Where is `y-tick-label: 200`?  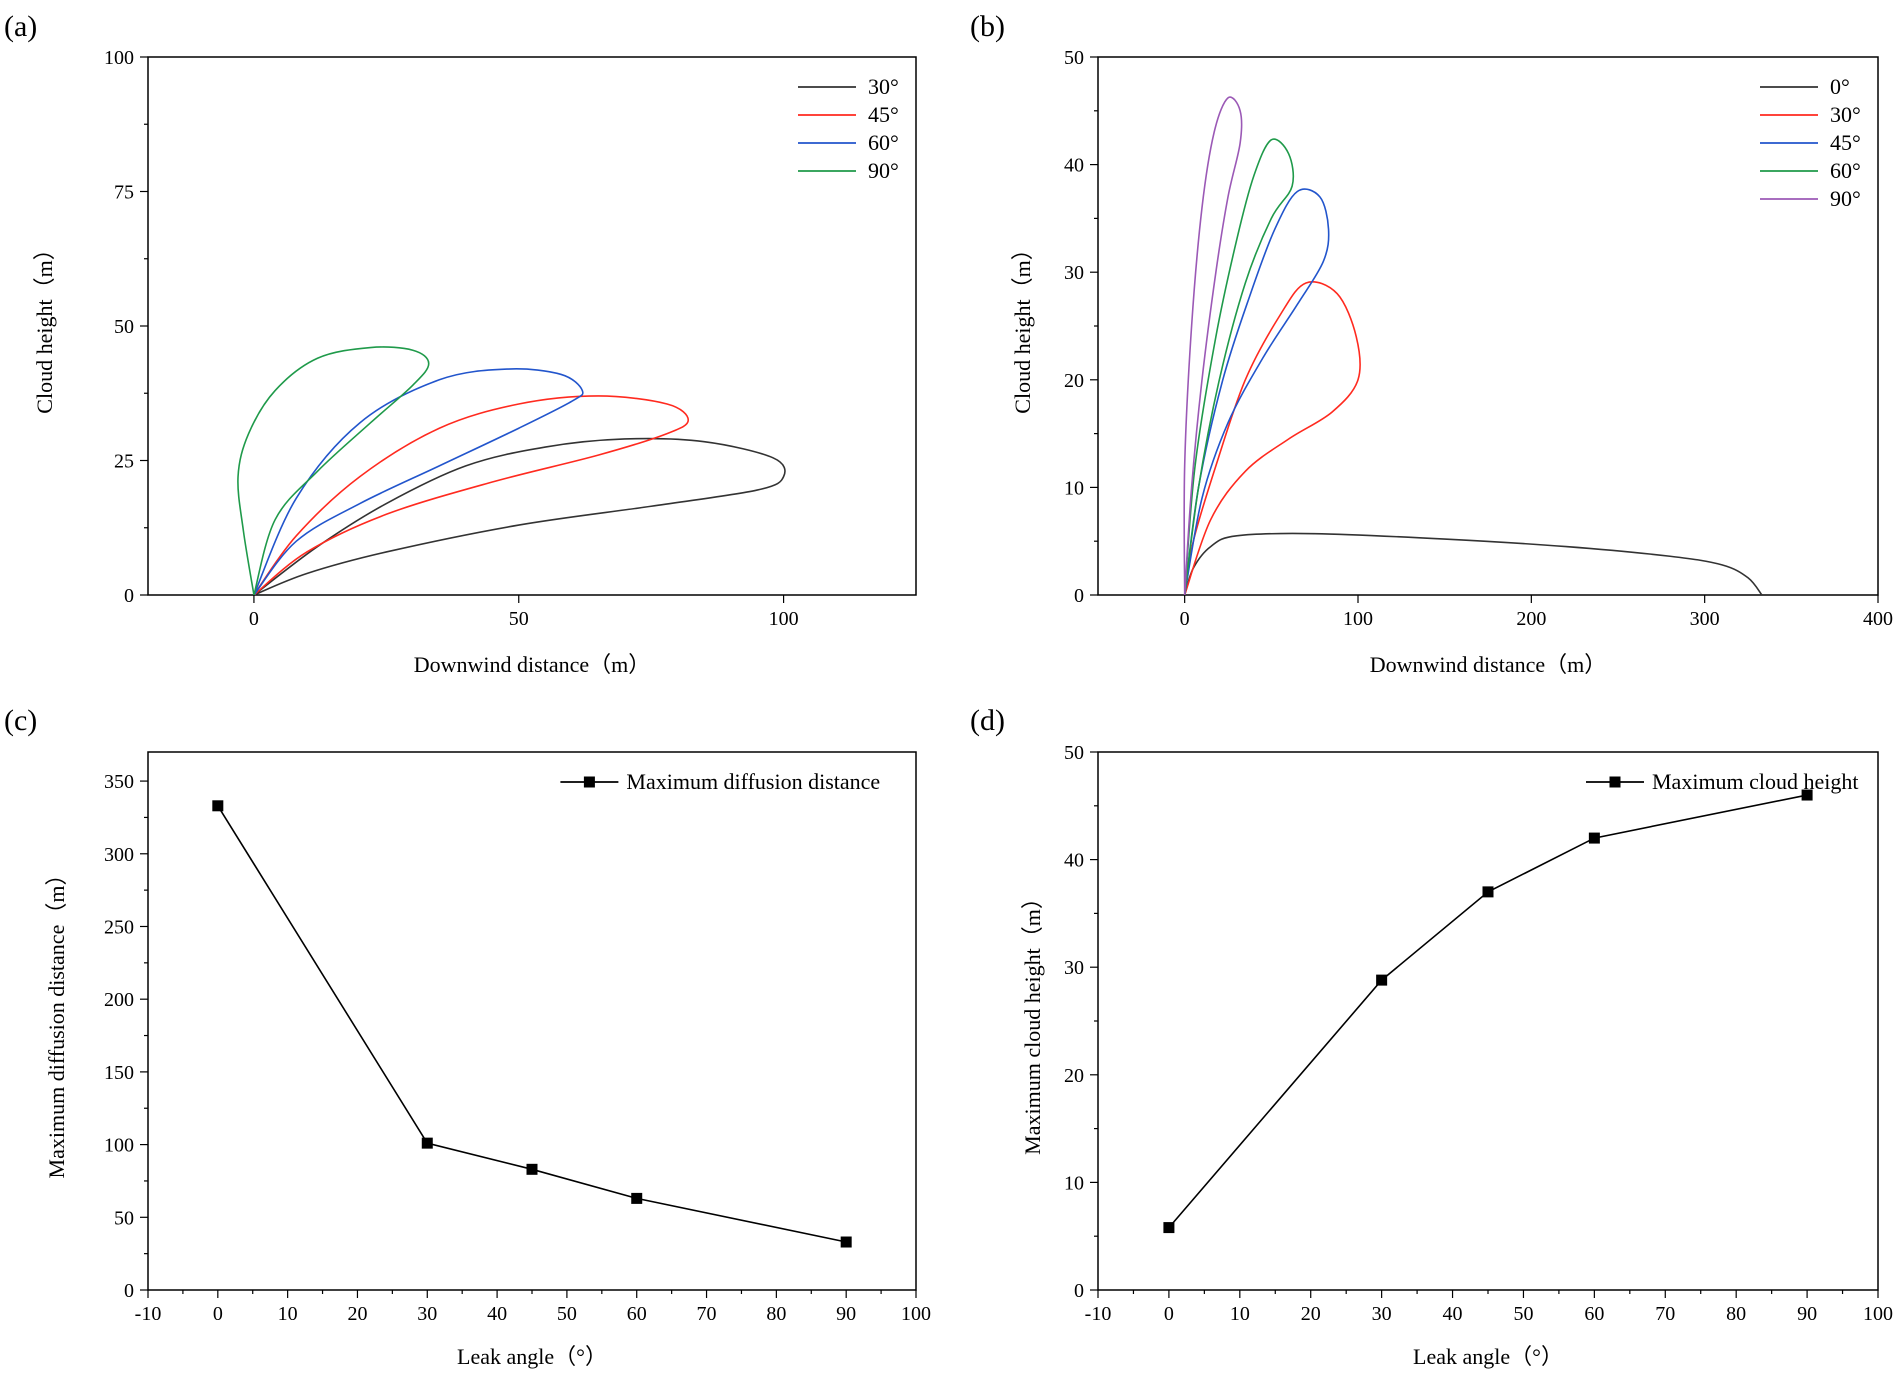
y-tick-label: 200 is located at coordinates (119, 1000).